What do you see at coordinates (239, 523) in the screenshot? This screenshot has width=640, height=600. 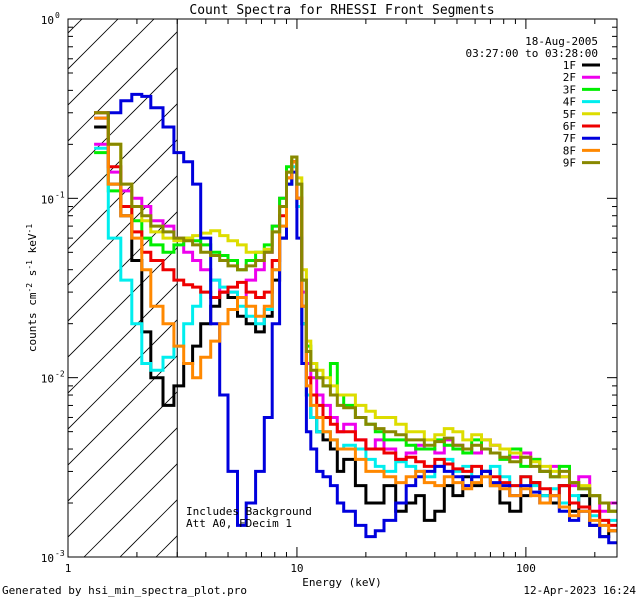 I see `annotation-attenuator: Att A0, FDecim 1` at bounding box center [239, 523].